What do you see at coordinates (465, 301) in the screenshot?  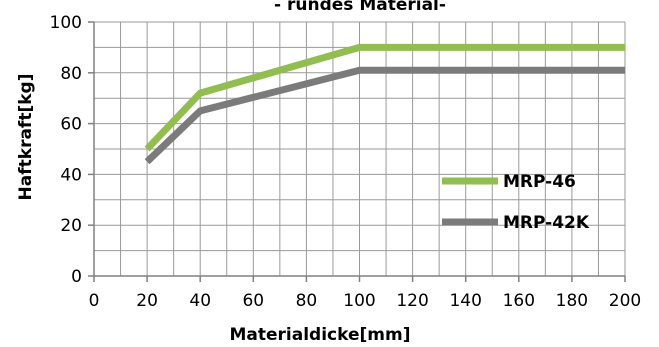 I see `x-tick-label: 140` at bounding box center [465, 301].